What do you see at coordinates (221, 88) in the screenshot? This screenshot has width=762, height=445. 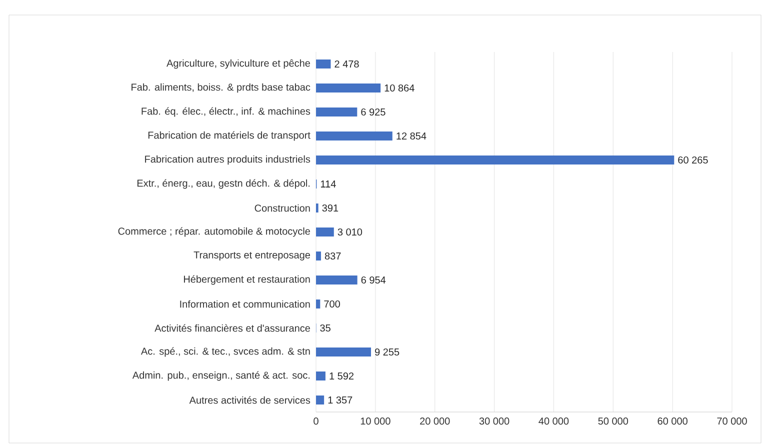 I see `y-tick-label: Fab. aliments, boiss. & prdts base tabac` at bounding box center [221, 88].